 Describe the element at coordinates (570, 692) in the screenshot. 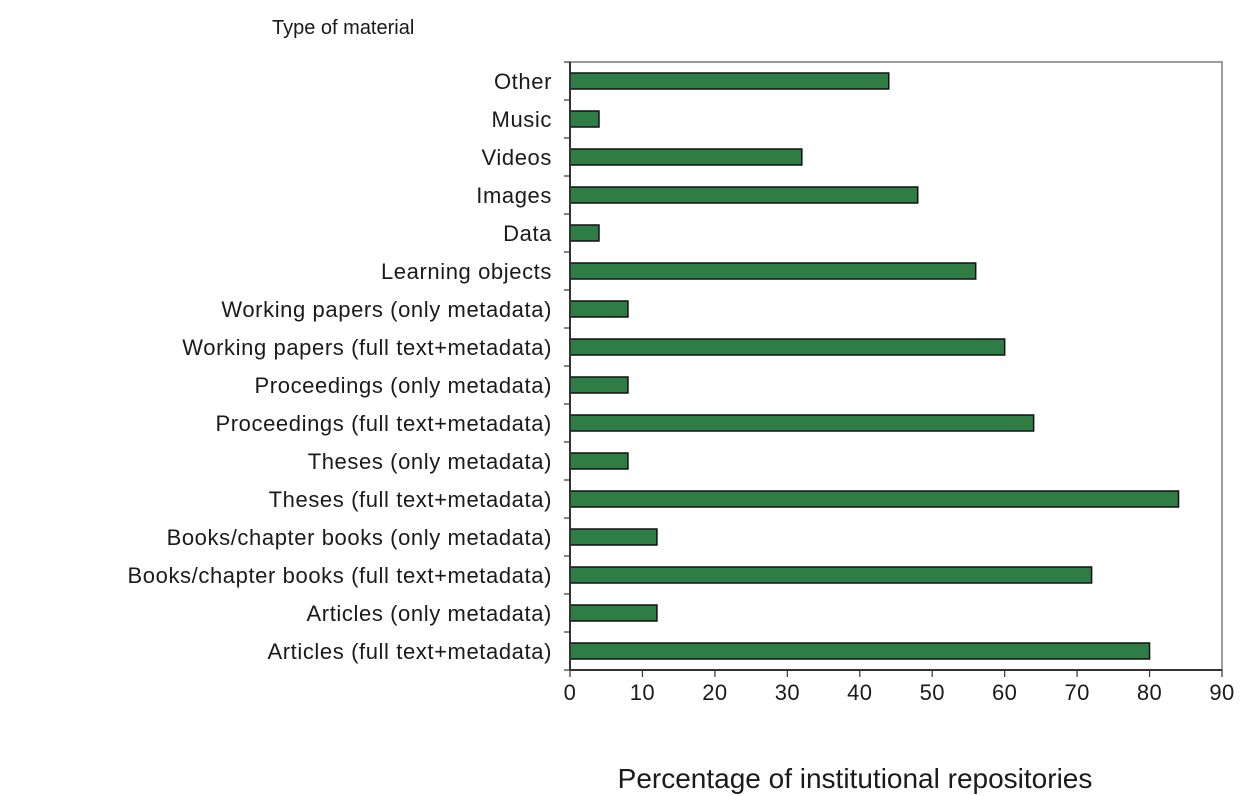

I see `x-tick-label: 0` at that location.